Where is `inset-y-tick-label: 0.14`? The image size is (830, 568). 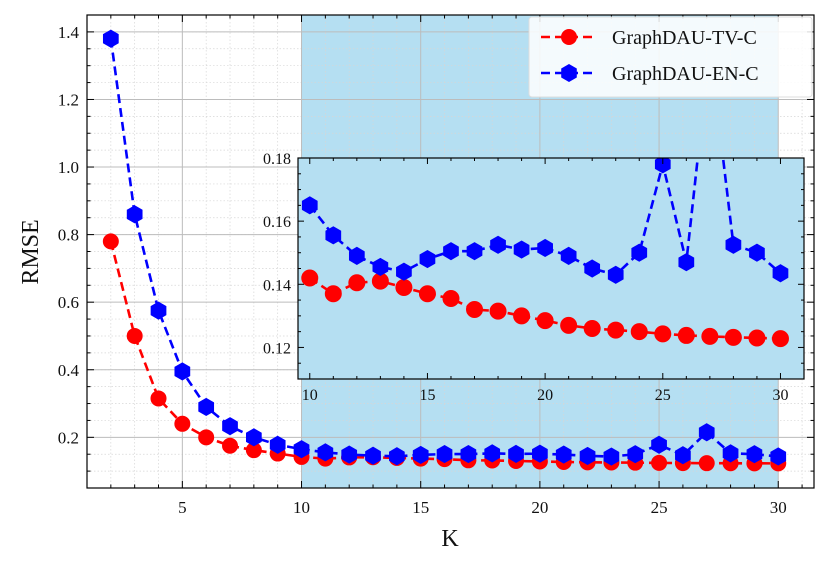 inset-y-tick-label: 0.14 is located at coordinates (277, 285).